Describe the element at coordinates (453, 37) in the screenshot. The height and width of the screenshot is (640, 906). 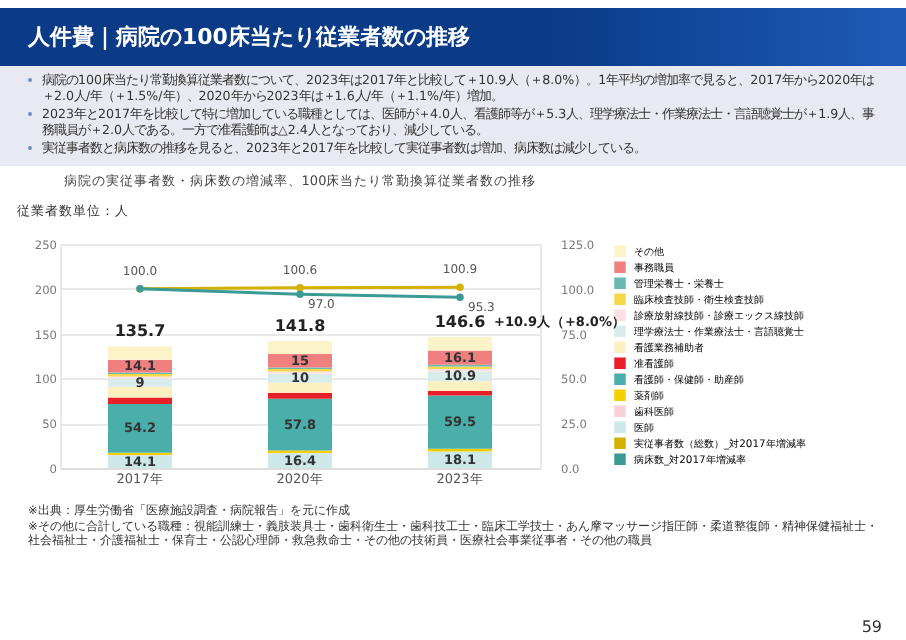
I see `chart-title: 人件費｜病院の100床当たり従業者数の推移` at that location.